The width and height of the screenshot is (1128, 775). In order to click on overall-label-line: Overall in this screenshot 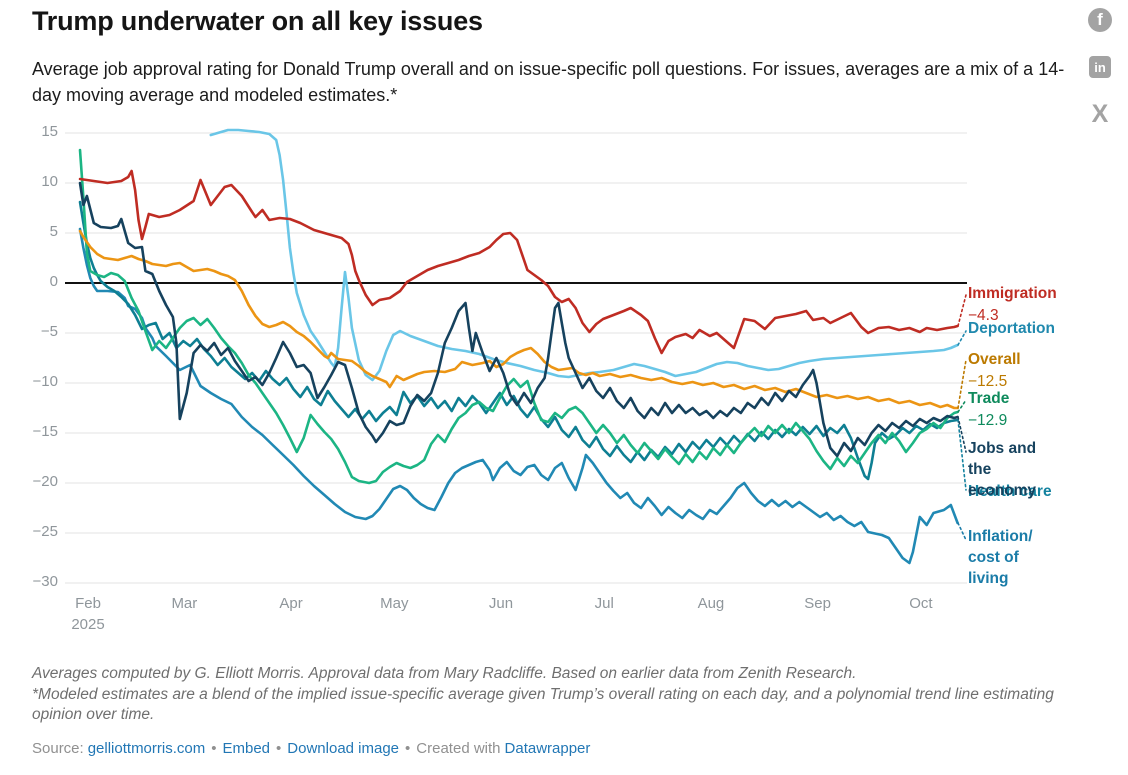, I will do `click(994, 359)`.